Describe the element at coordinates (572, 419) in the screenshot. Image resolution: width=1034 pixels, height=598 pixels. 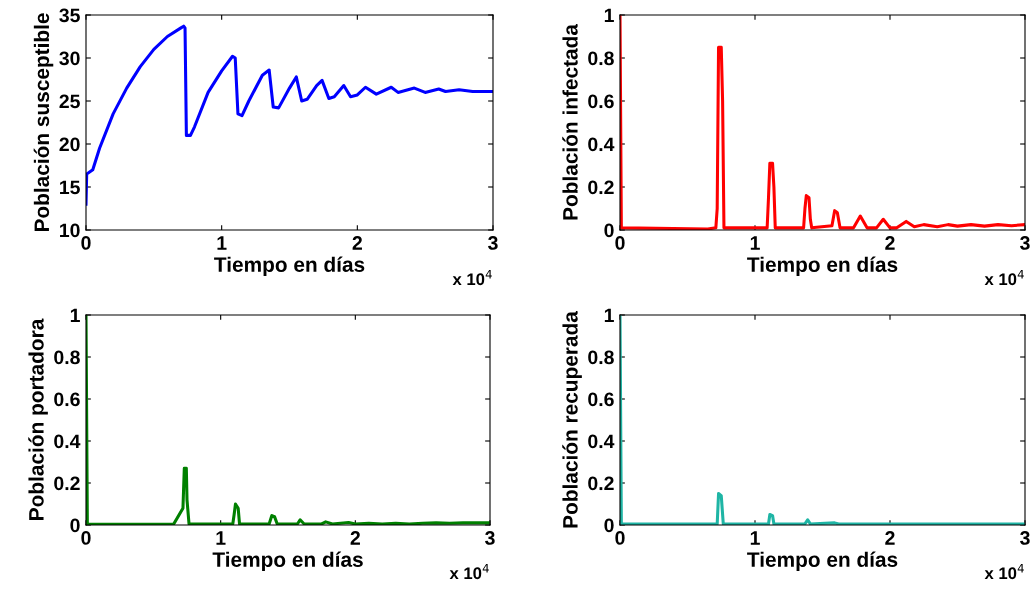
I see `y-axis-title: Población recuperada` at that location.